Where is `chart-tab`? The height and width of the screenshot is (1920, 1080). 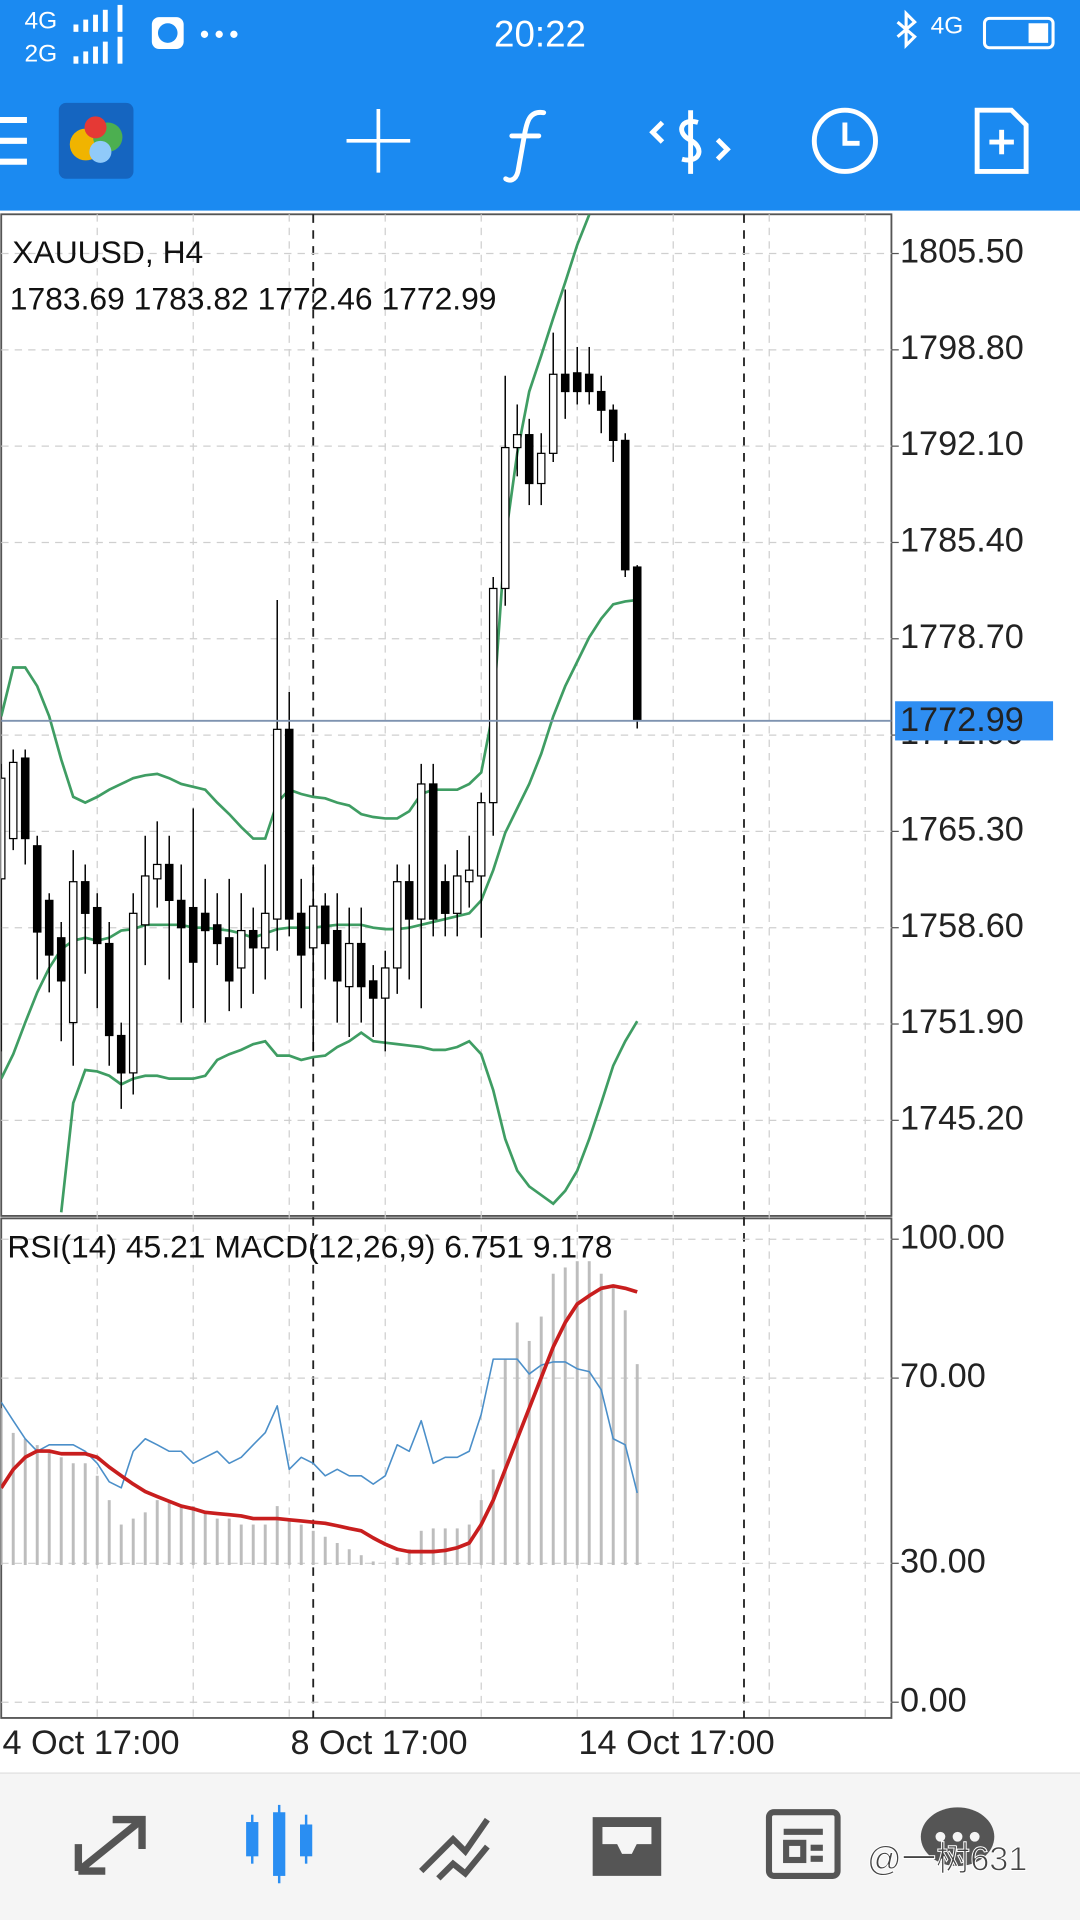 chart-tab is located at coordinates (279, 1844).